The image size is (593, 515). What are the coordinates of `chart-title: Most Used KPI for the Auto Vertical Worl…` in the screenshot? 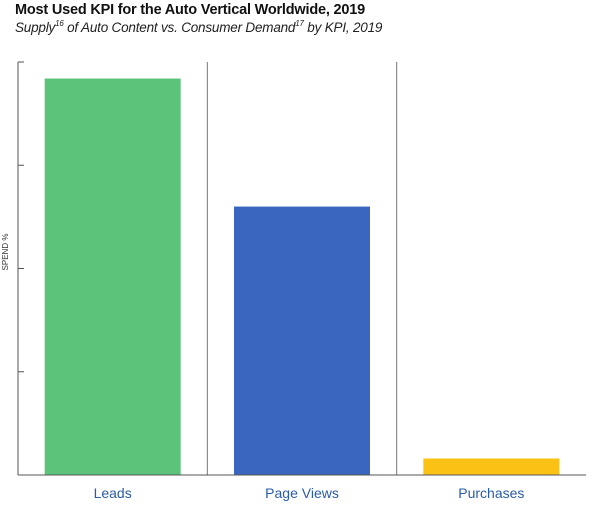 It's located at (190, 10).